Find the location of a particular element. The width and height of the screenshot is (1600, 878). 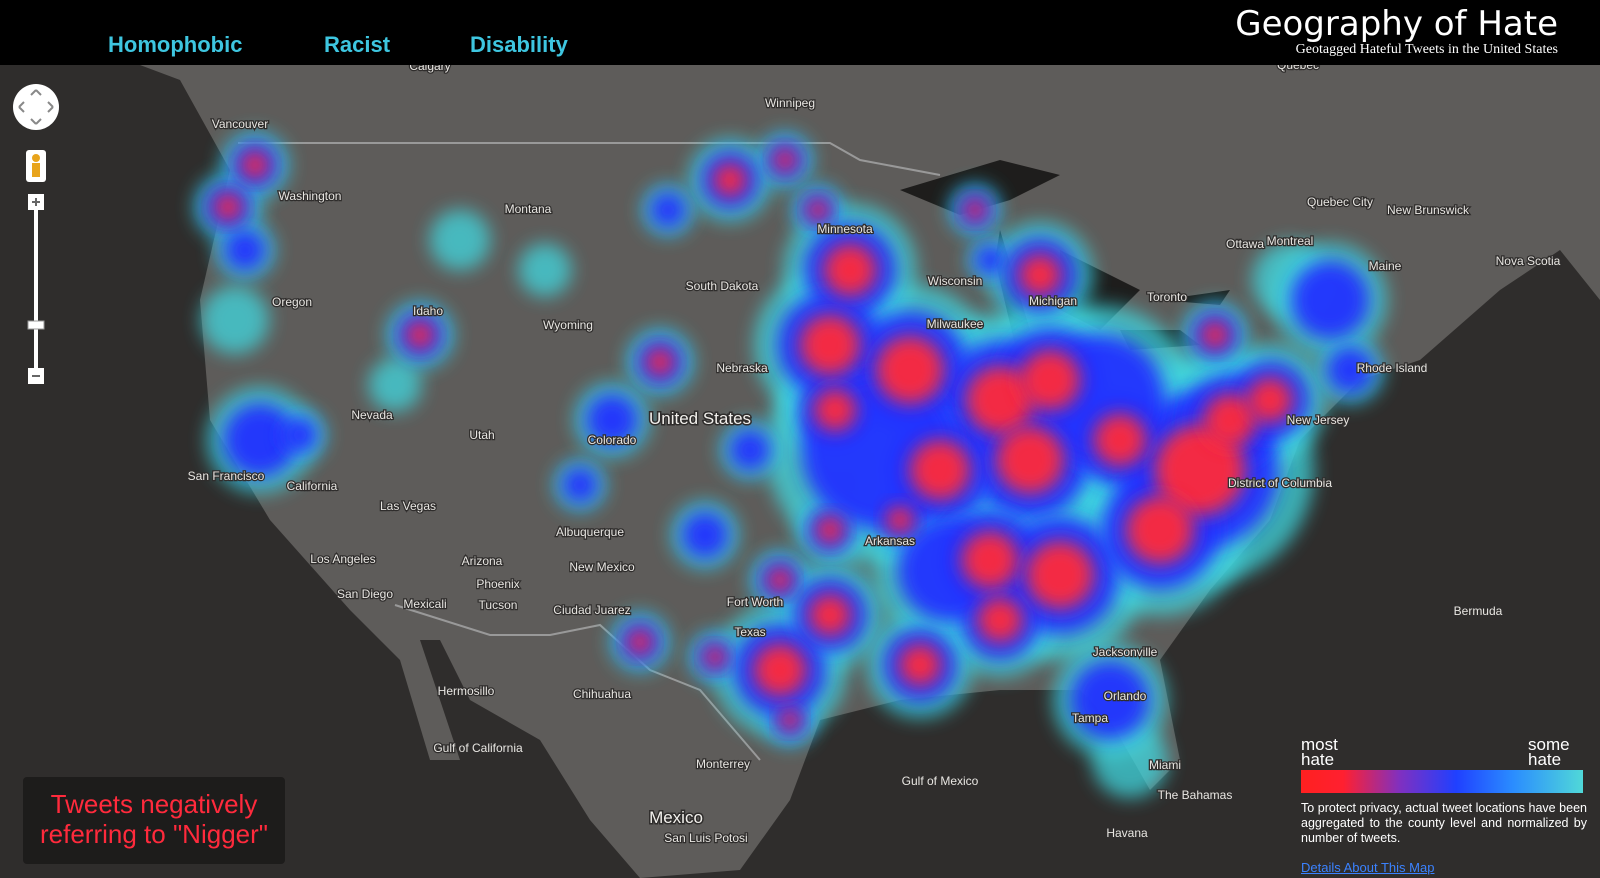

map-label: Jacksonville is located at coordinates (1125, 652).